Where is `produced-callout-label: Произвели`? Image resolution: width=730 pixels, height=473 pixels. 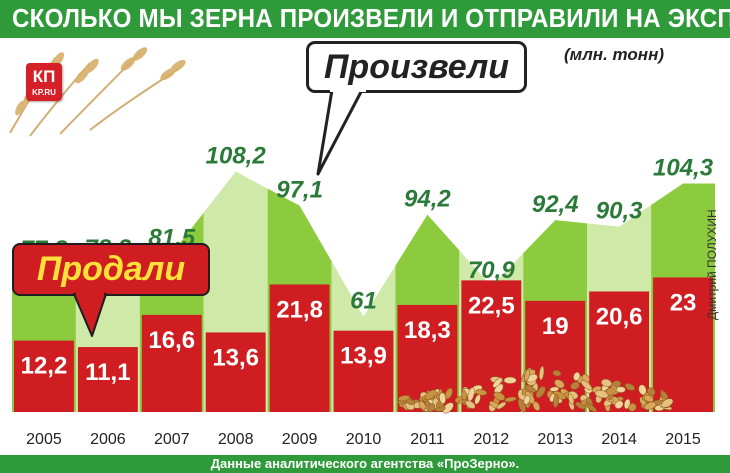 produced-callout-label: Произвели is located at coordinates (416, 67).